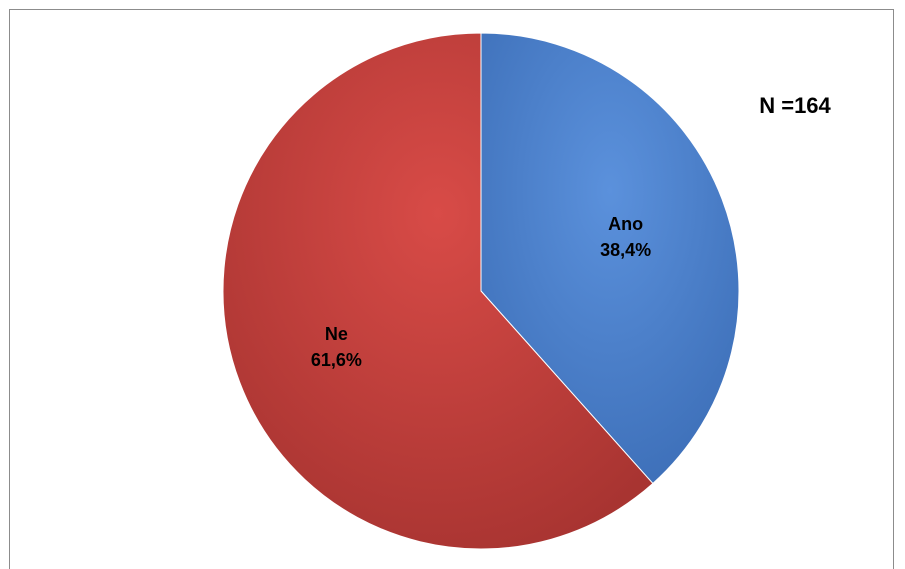 This screenshot has height=569, width=905. What do you see at coordinates (625, 250) in the screenshot?
I see `slice-value-label: 38,4%` at bounding box center [625, 250].